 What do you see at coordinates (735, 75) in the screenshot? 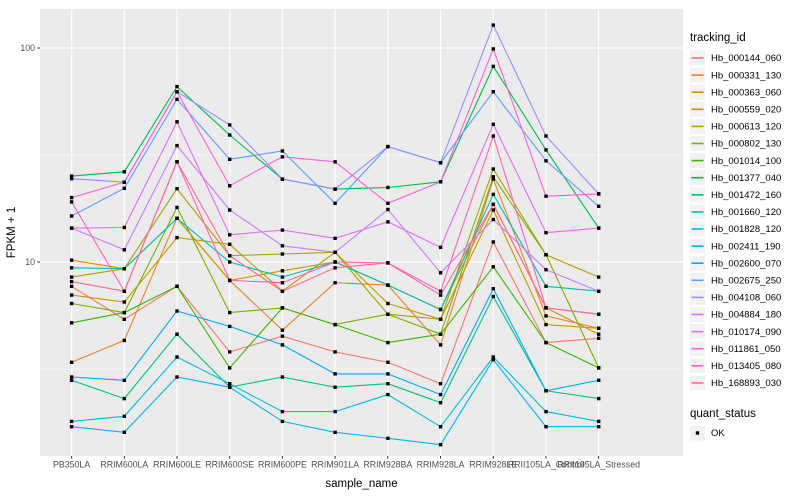
I see `legend-entry-Hb_000331_130: Hb_000331_130` at bounding box center [735, 75].